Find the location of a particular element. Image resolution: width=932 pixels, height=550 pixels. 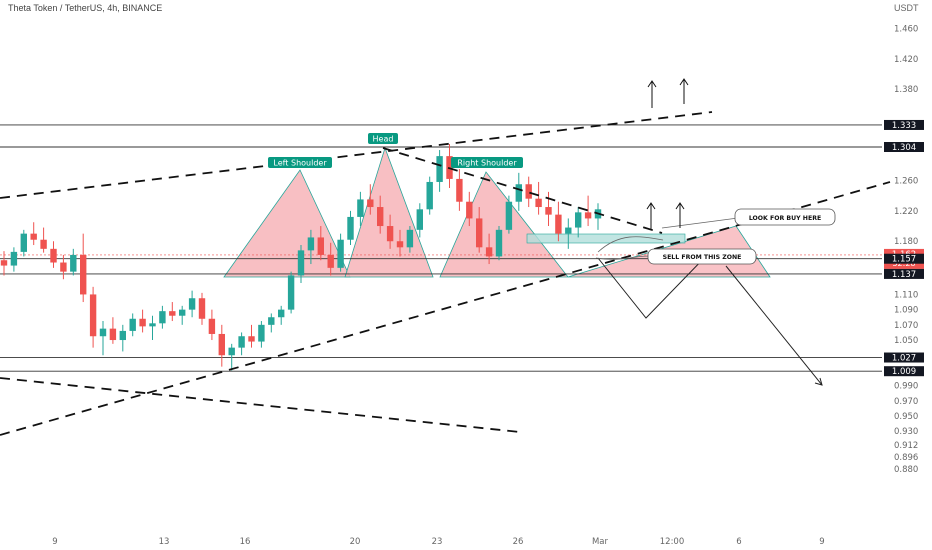

price-badge-label: 1.137 is located at coordinates (904, 275).